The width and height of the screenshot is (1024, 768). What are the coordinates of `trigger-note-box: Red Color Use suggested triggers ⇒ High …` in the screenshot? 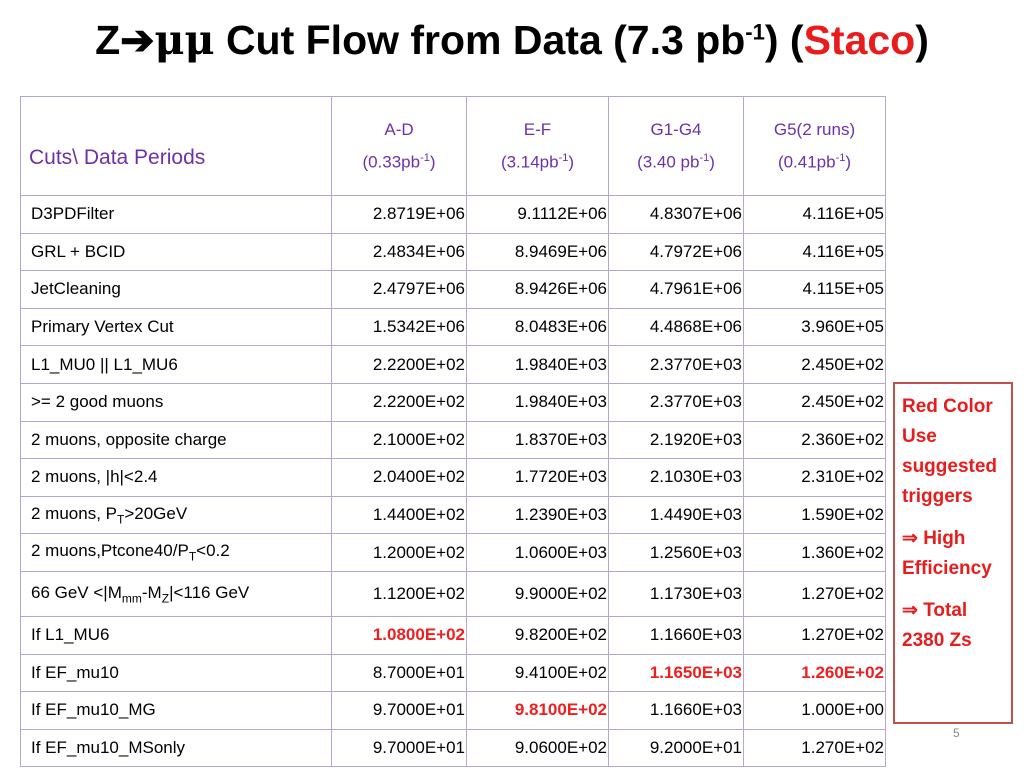 It's located at (953, 553).